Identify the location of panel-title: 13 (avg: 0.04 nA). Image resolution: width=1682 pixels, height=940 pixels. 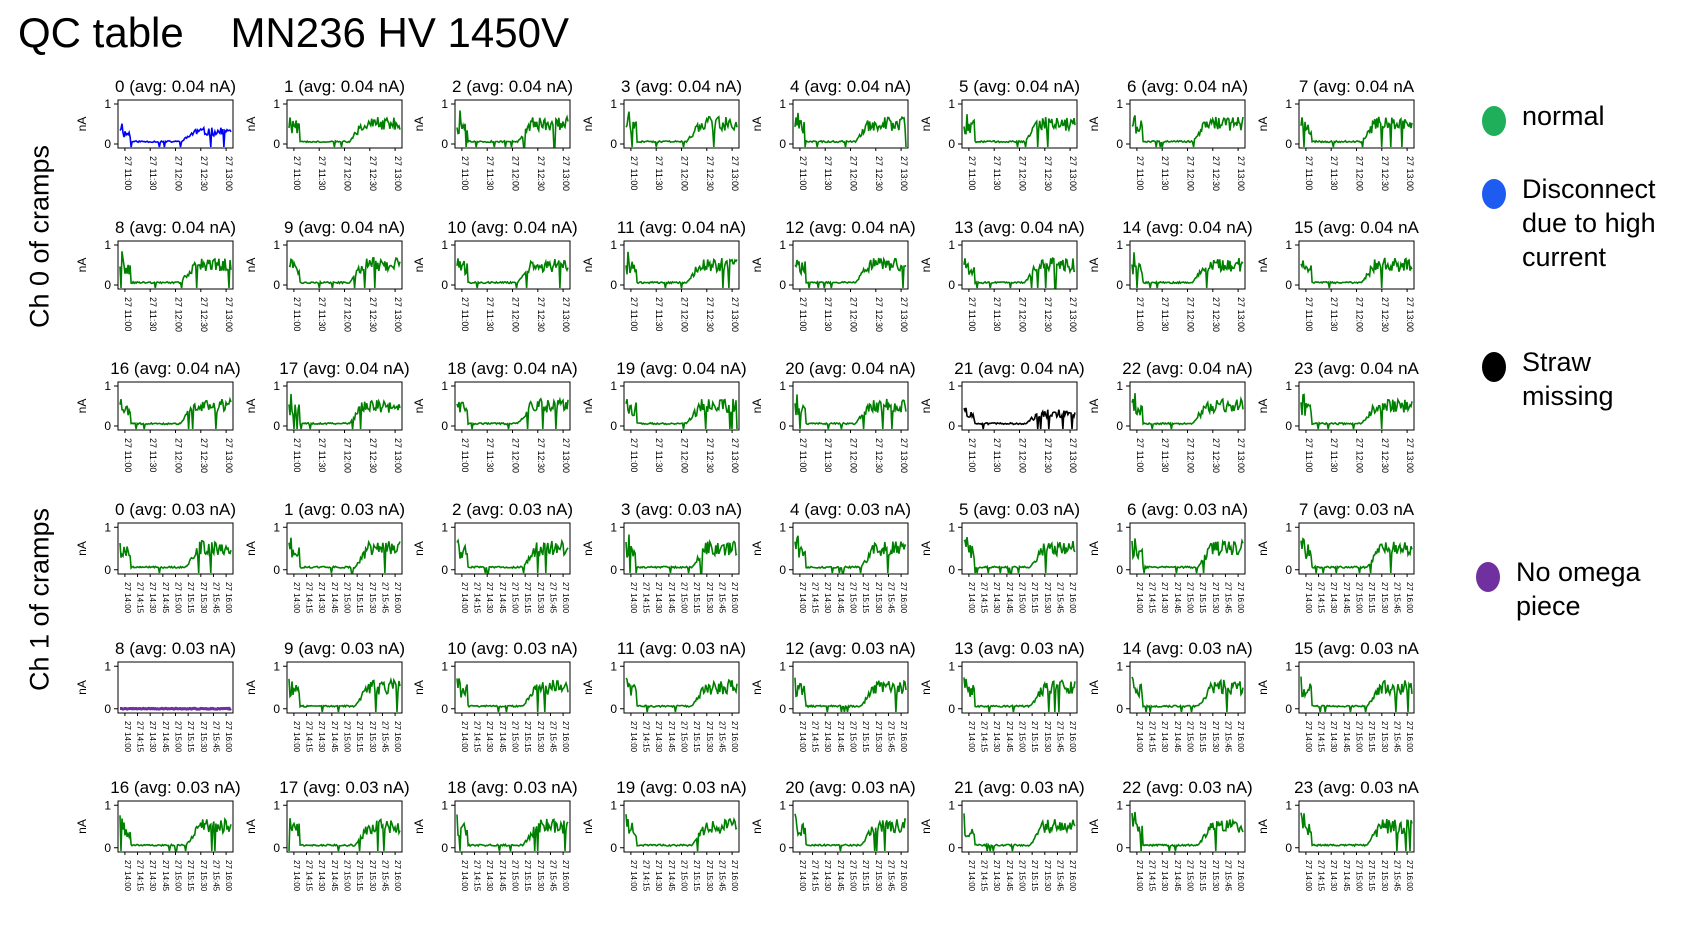
(1019, 227).